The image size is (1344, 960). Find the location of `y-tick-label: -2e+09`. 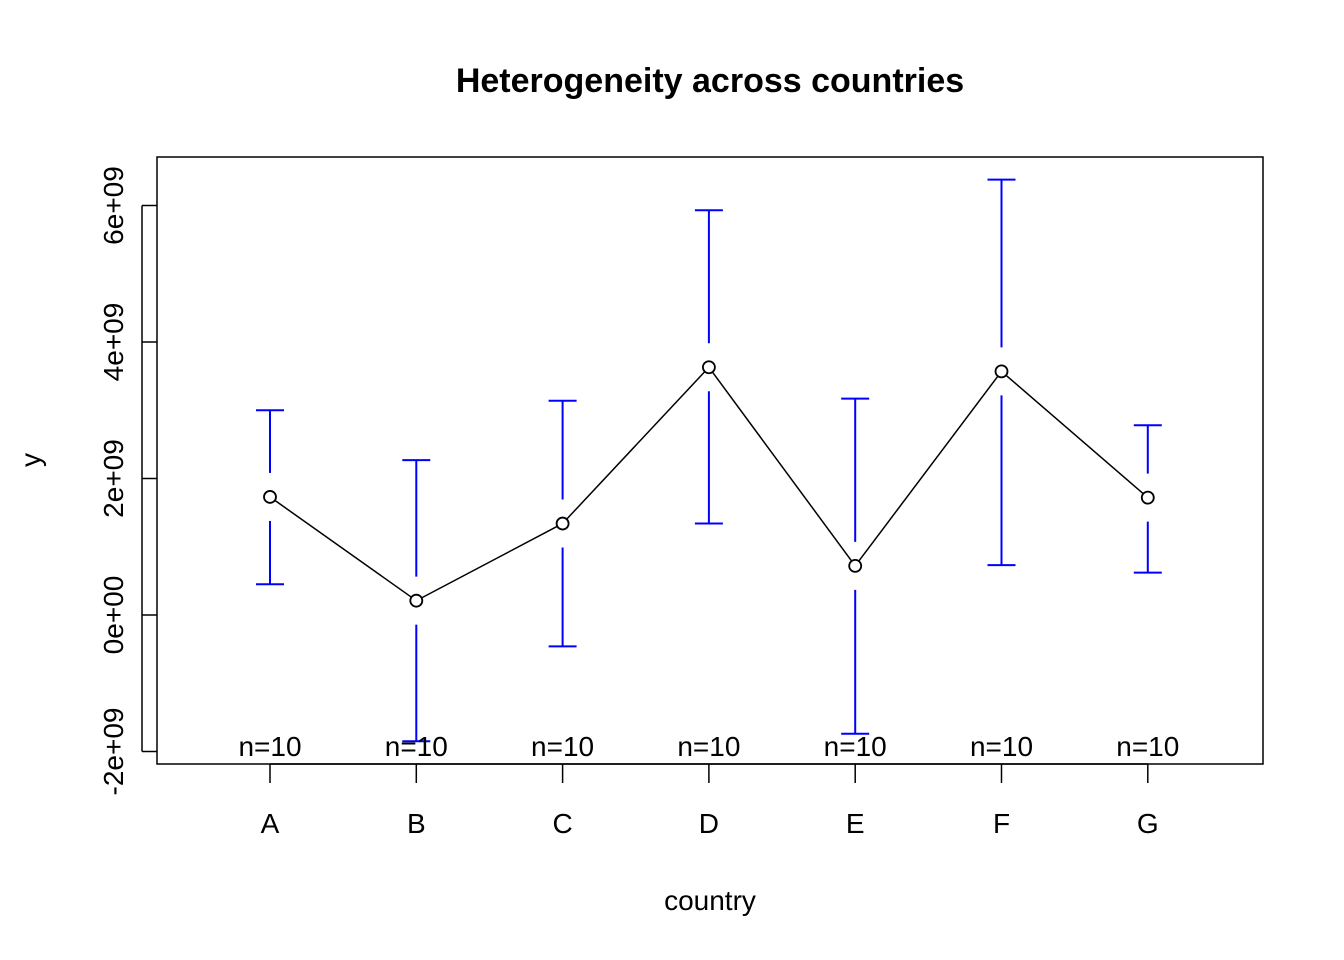

y-tick-label: -2e+09 is located at coordinates (113, 752).